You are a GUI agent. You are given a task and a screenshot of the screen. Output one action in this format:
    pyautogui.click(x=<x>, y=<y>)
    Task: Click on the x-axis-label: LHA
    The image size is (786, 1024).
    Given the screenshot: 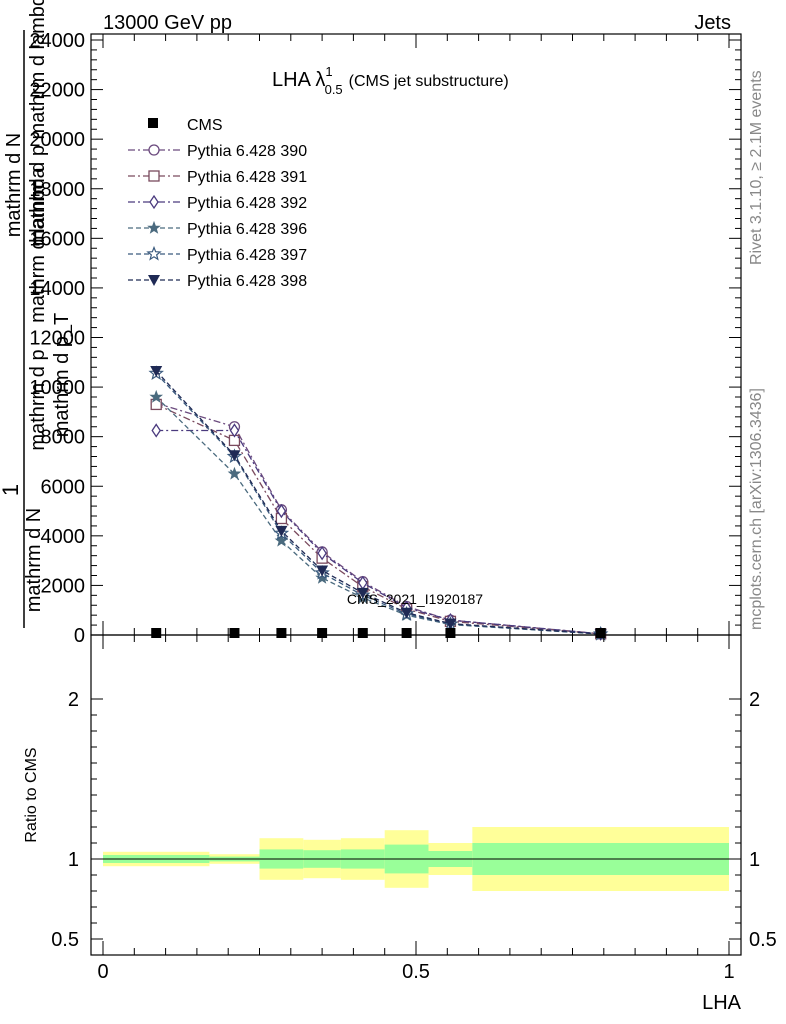 What is the action you would take?
    pyautogui.click(x=722, y=1003)
    